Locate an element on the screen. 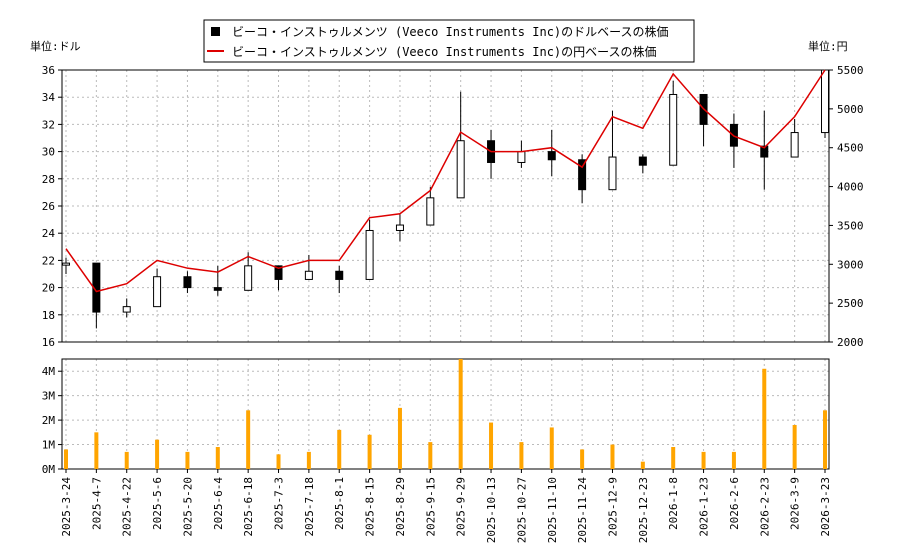 This screenshot has height=554, width=900. date-tick-label: 2025-9-15 is located at coordinates (430, 507).